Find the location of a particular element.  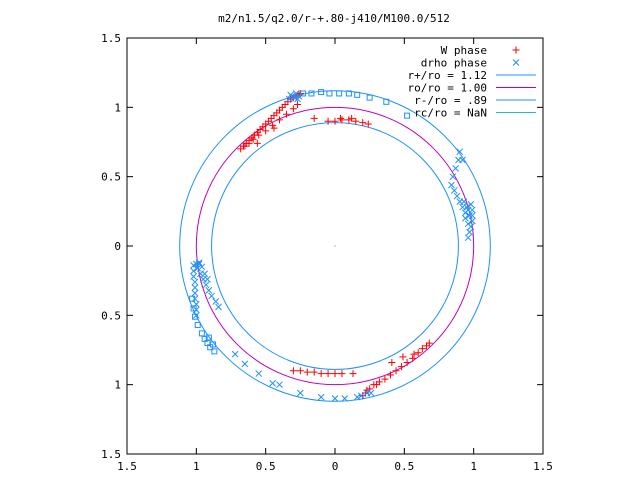

x-tick-label: 0.5 is located at coordinates (404, 466).